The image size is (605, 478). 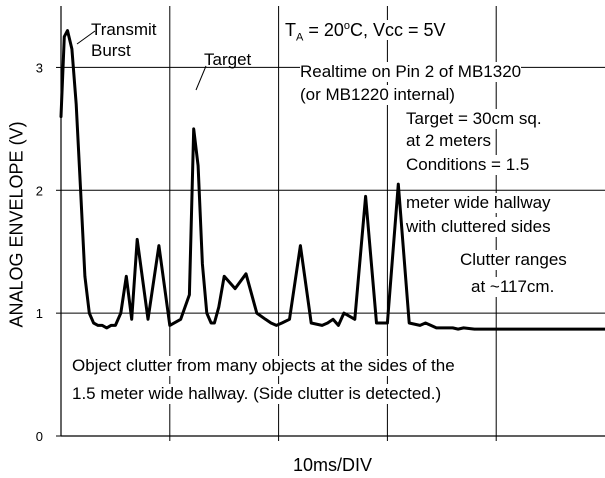 I want to click on clutter-1: Clutter ranges, so click(x=513, y=260).